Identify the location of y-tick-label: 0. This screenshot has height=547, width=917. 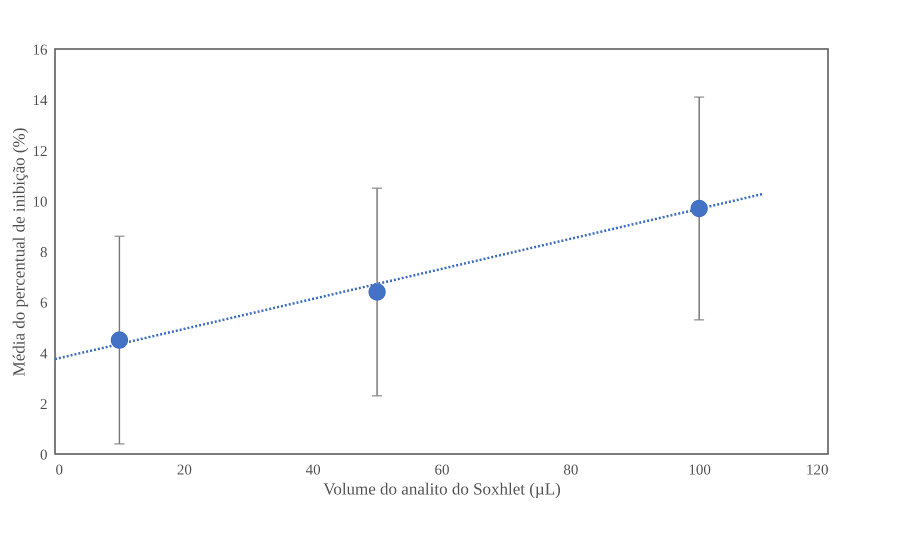
(44, 456).